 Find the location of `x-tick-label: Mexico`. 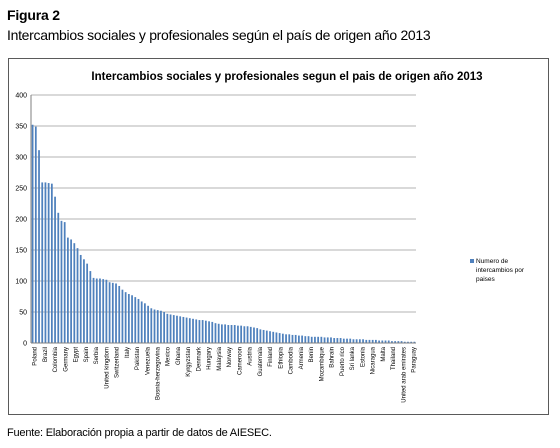

x-tick-label: Mexico is located at coordinates (169, 356).